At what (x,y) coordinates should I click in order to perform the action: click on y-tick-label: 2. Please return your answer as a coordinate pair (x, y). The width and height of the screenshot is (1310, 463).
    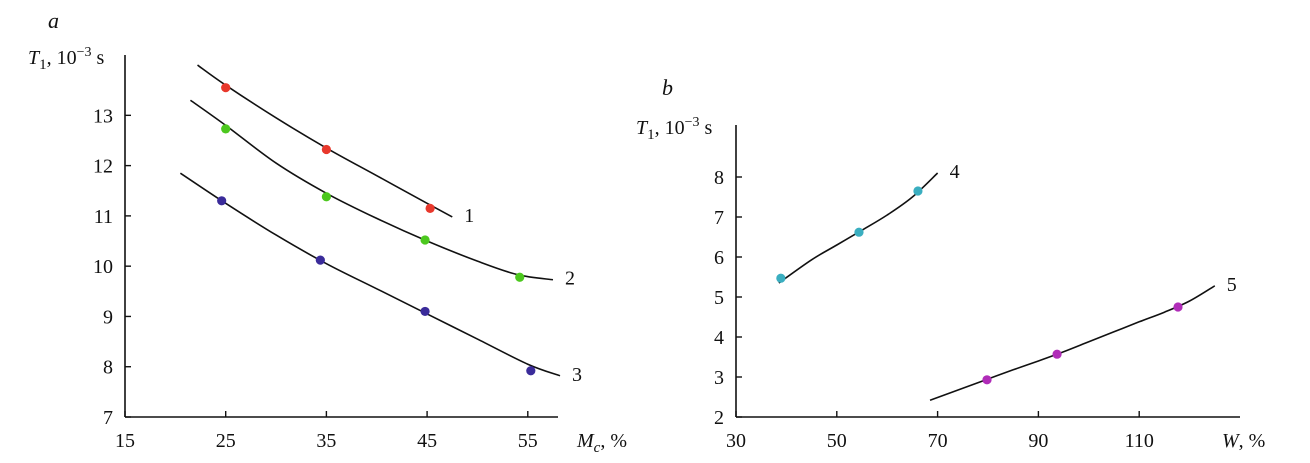
    Looking at the image, I should click on (719, 418).